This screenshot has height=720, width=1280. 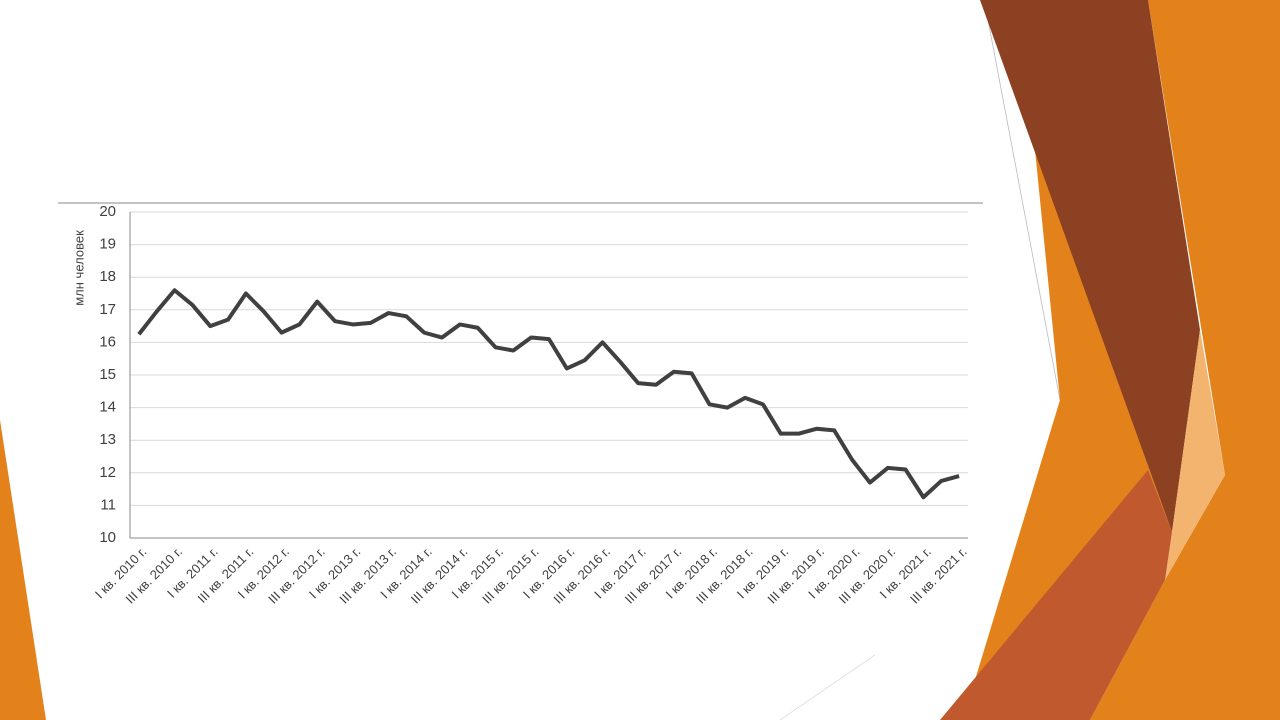 I want to click on y-tick-label: 17, so click(x=107, y=309).